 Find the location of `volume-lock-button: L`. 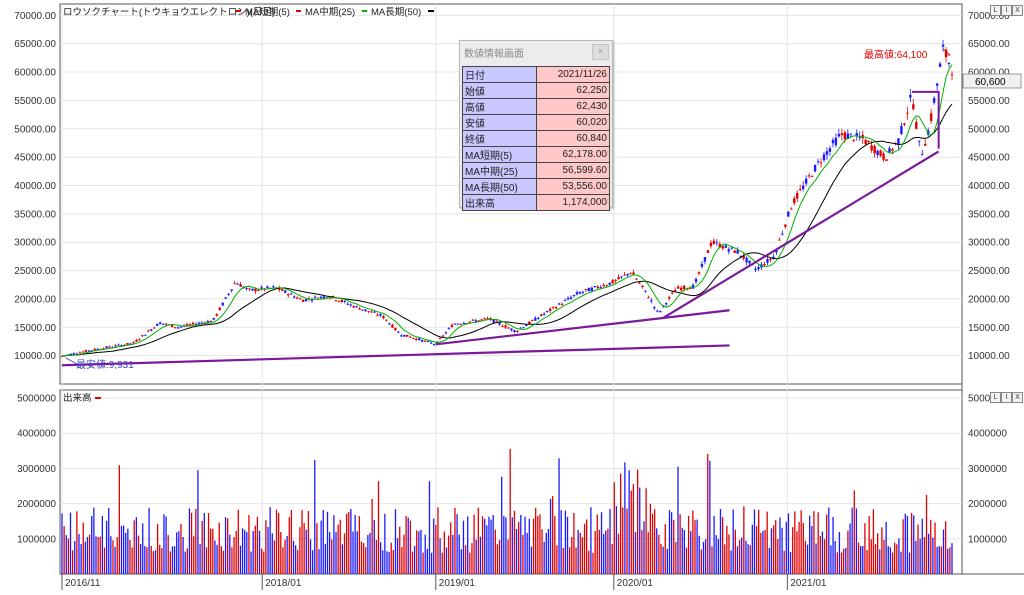

volume-lock-button: L is located at coordinates (995, 397).